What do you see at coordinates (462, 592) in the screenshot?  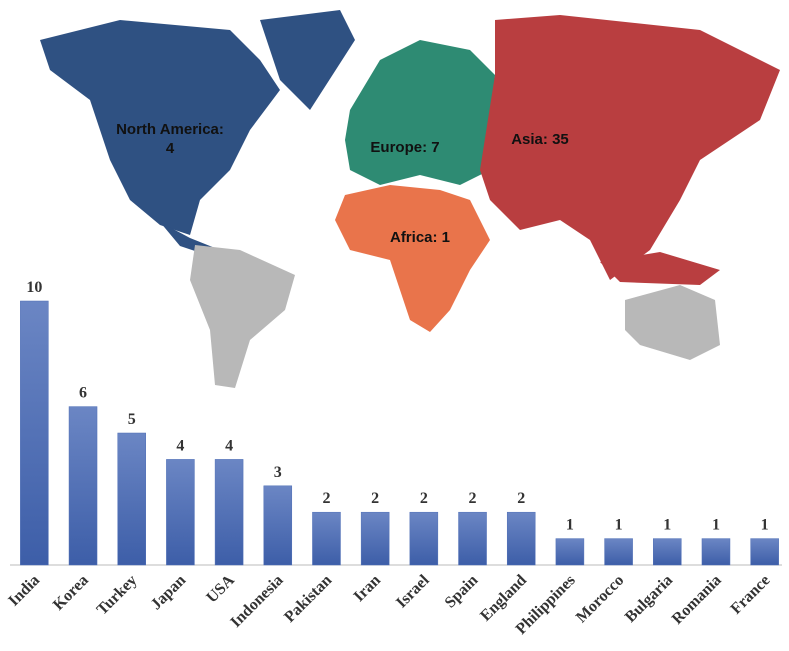 I see `x-tick-label: Spain` at bounding box center [462, 592].